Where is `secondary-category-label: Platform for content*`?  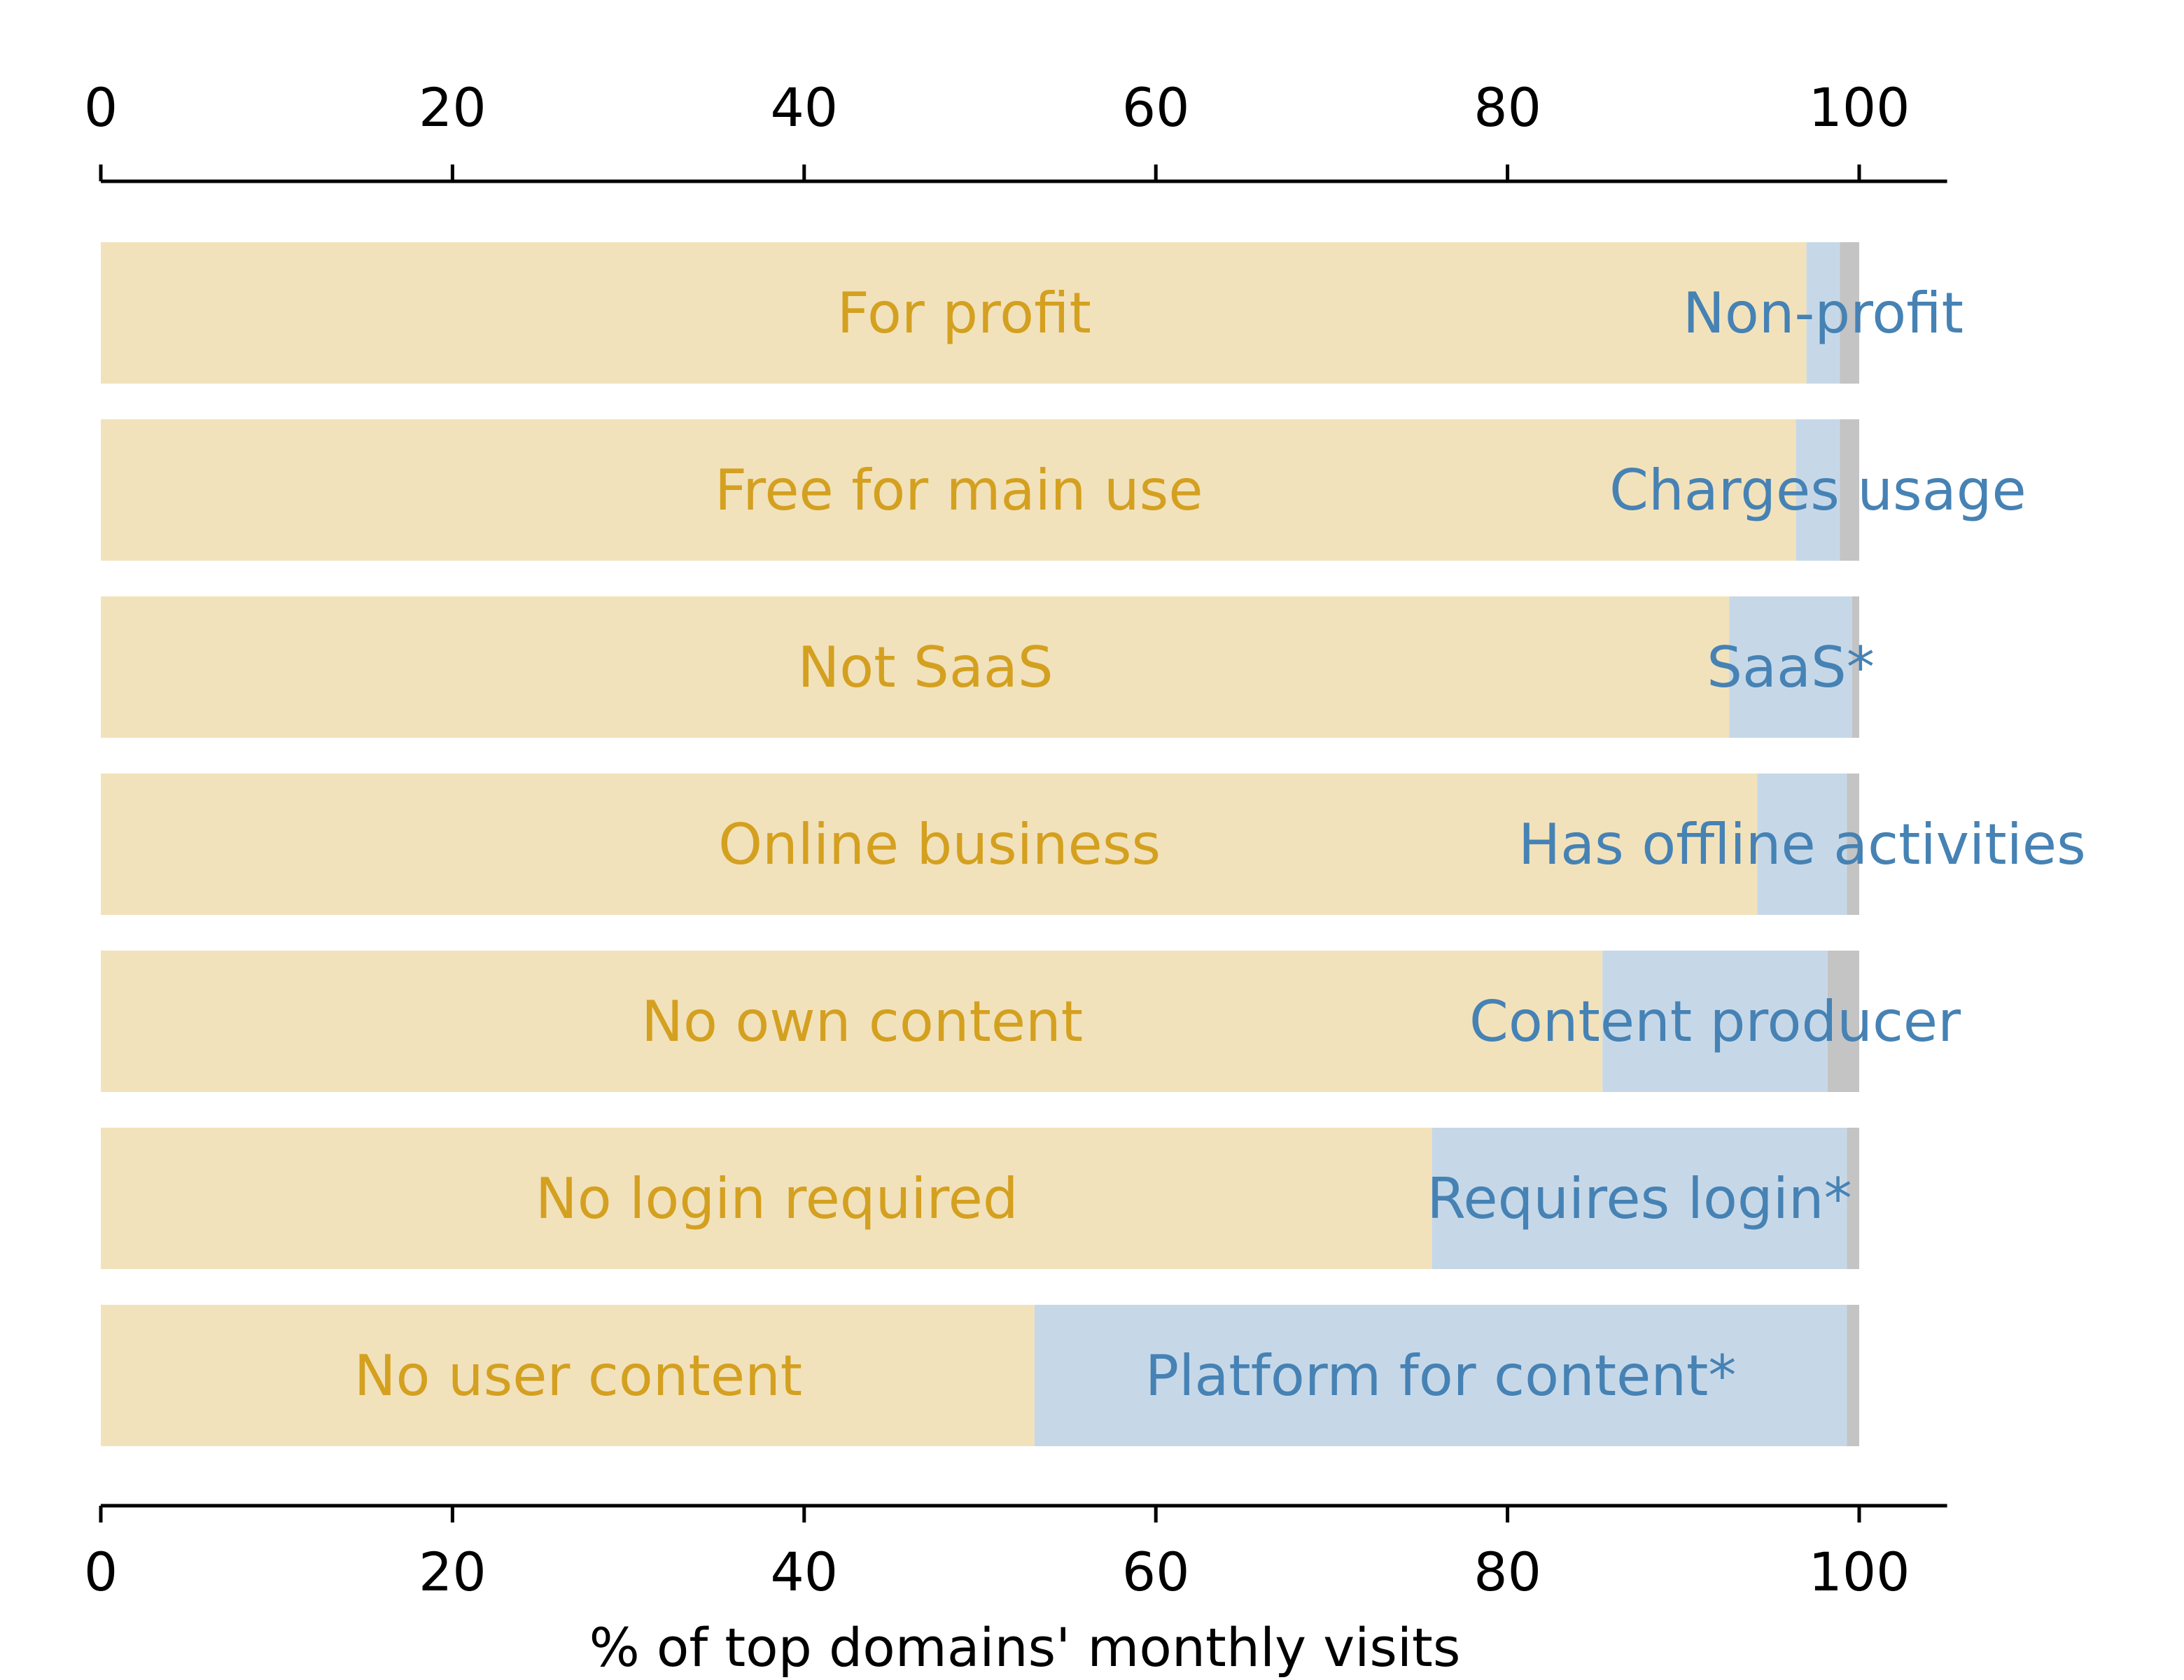
secondary-category-label: Platform for content* is located at coordinates (1441, 1375).